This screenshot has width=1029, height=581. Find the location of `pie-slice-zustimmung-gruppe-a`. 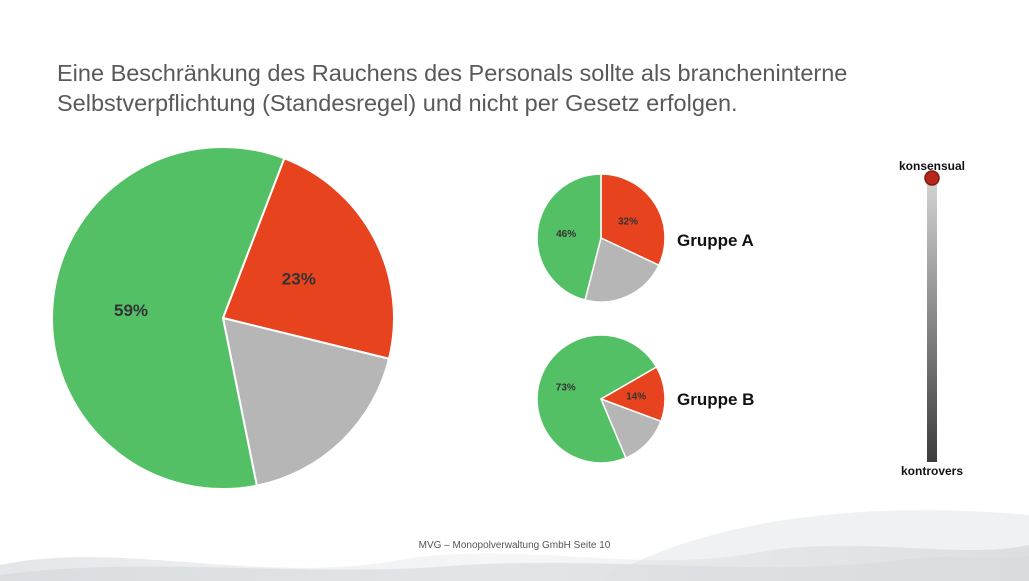

pie-slice-zustimmung-gruppe-a is located at coordinates (569, 237).